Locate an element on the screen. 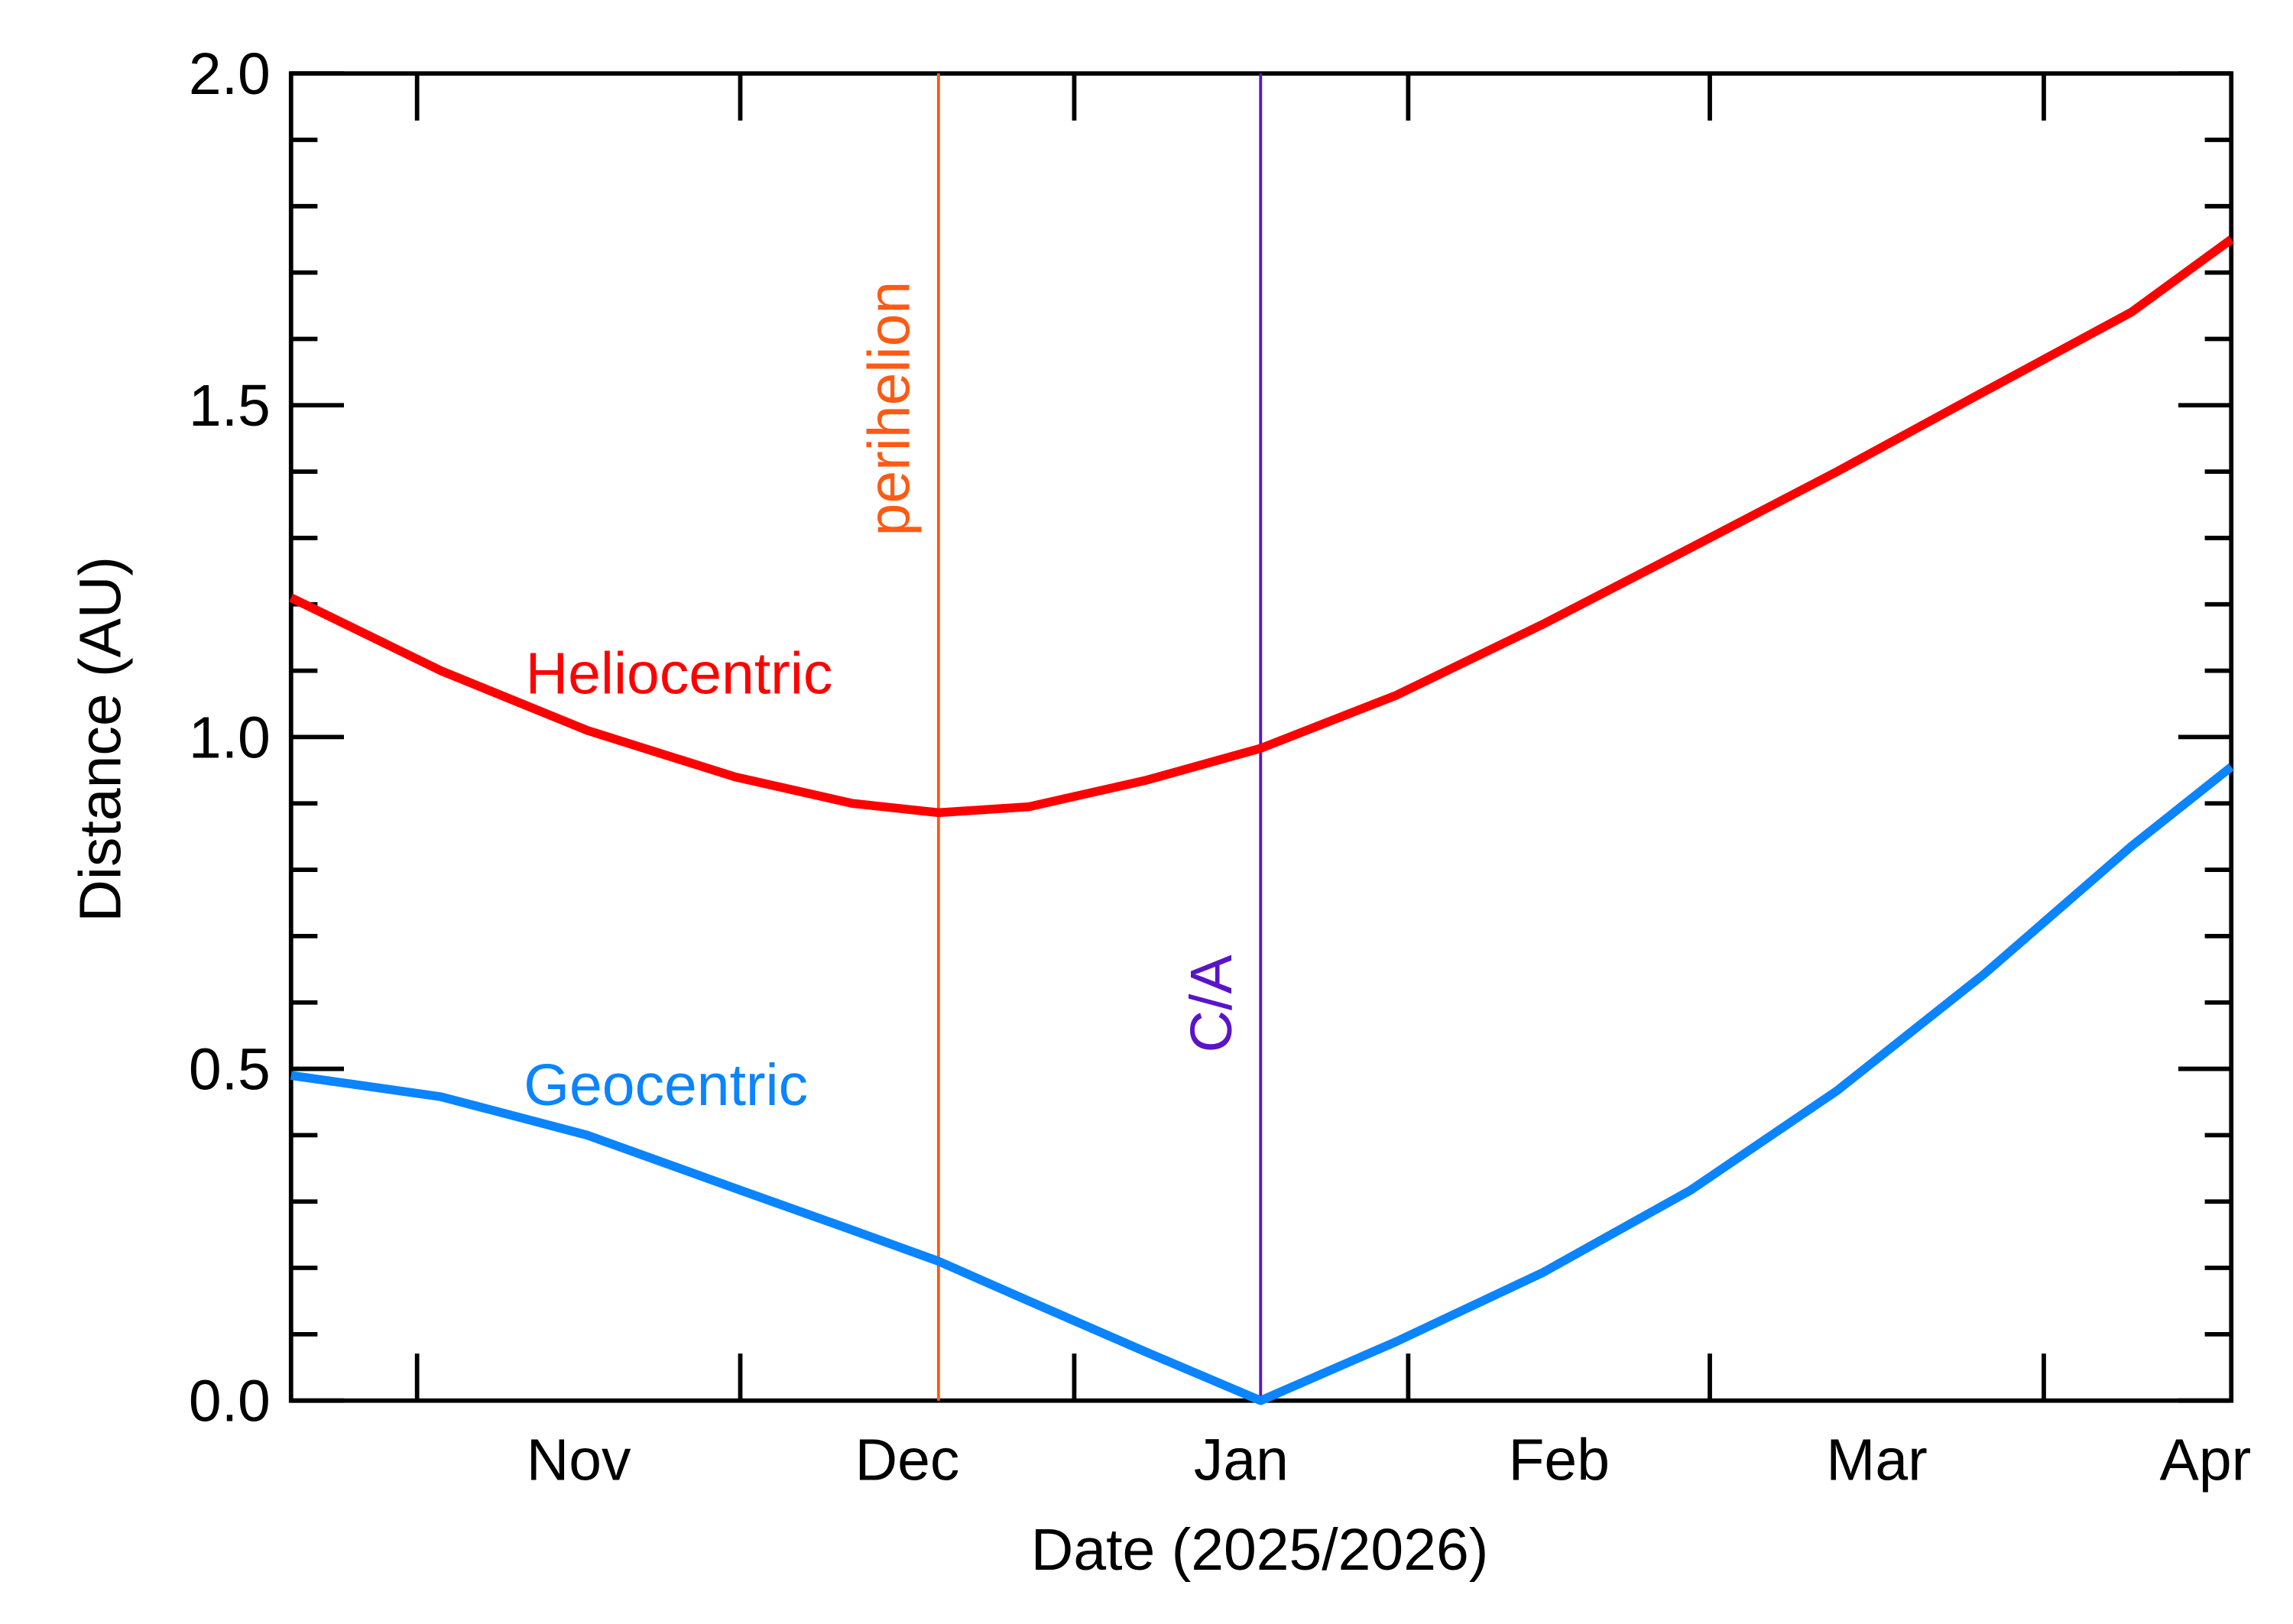 The height and width of the screenshot is (1624, 2293). x-tick-label: Mar is located at coordinates (1876, 1460).